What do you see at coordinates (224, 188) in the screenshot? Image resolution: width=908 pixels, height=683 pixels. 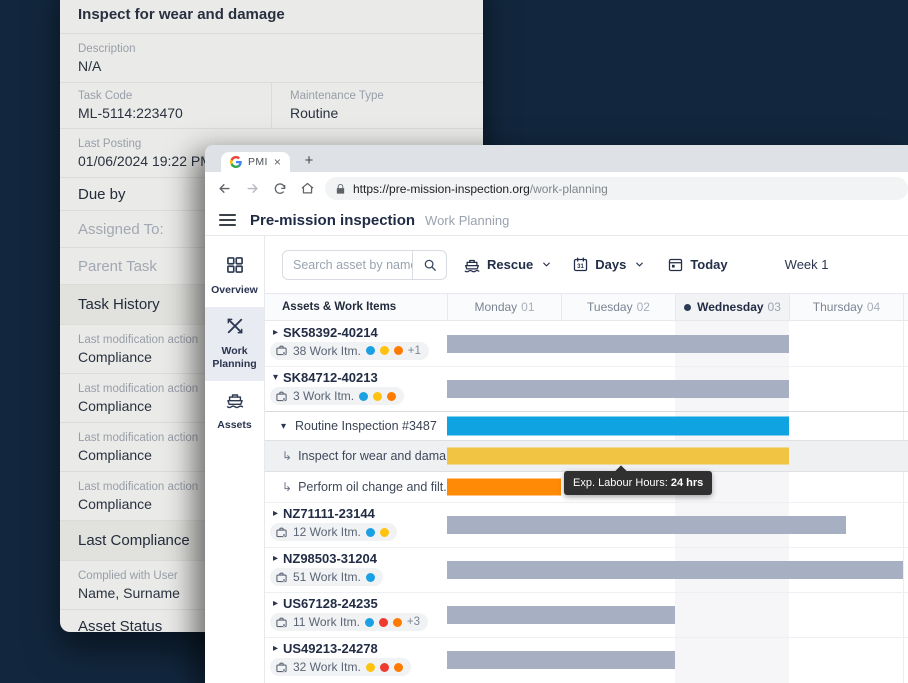 I see `back-icon` at bounding box center [224, 188].